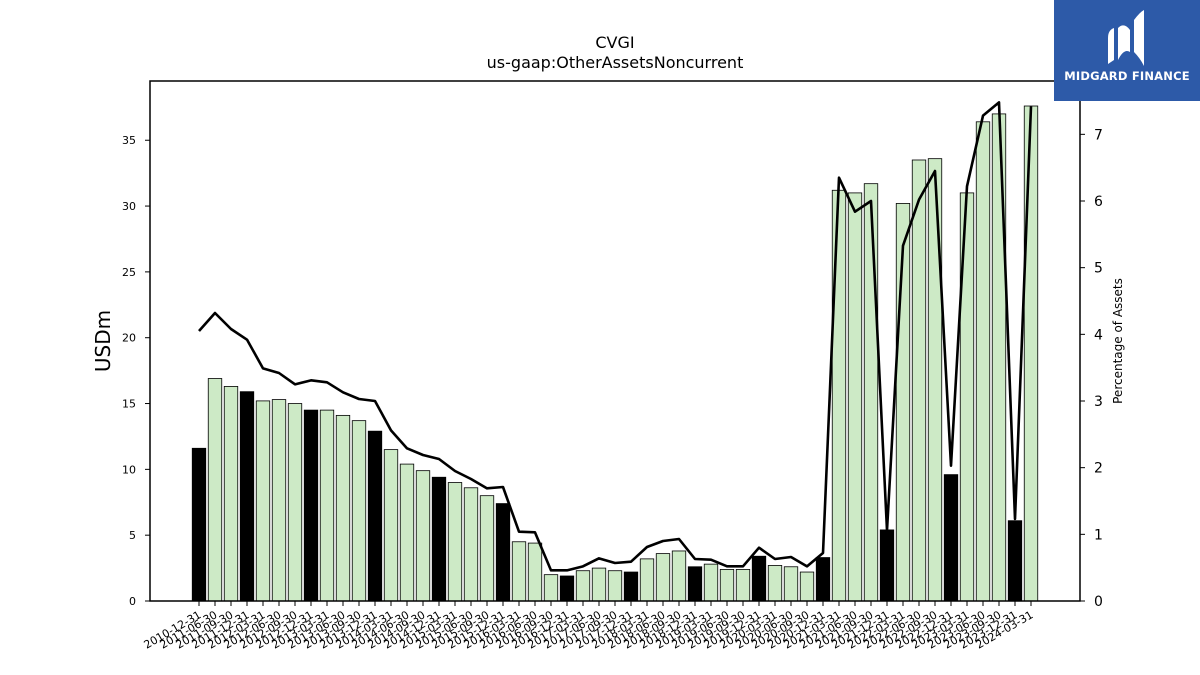 The height and width of the screenshot is (675, 1200). What do you see at coordinates (103, 341) in the screenshot?
I see `y-axis-label: USDm` at bounding box center [103, 341].